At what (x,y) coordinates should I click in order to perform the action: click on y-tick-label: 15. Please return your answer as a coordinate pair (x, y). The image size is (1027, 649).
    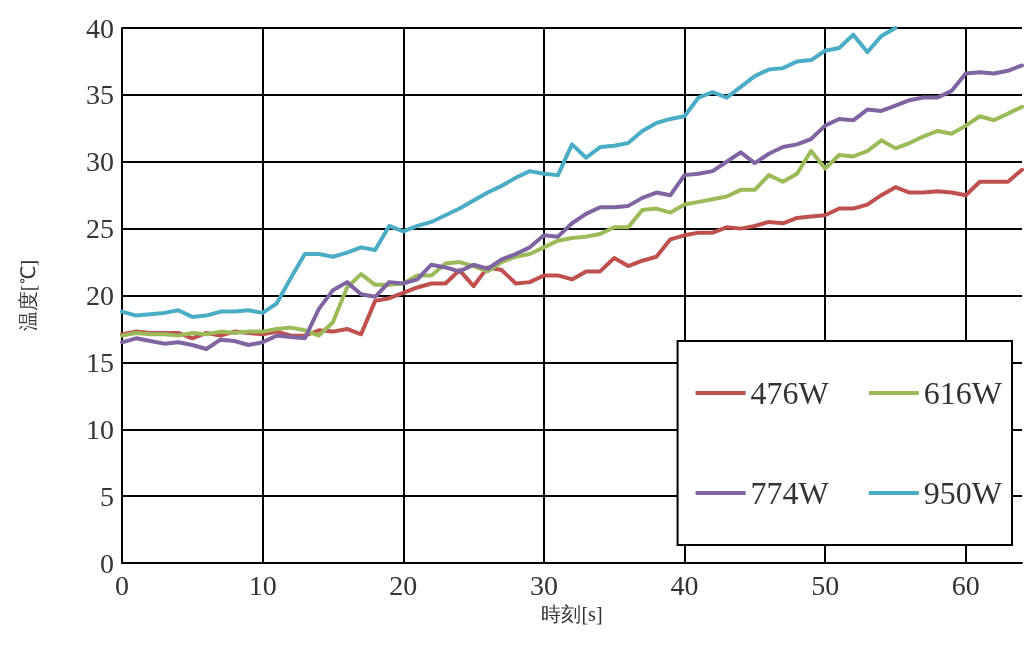
    Looking at the image, I should click on (100, 362).